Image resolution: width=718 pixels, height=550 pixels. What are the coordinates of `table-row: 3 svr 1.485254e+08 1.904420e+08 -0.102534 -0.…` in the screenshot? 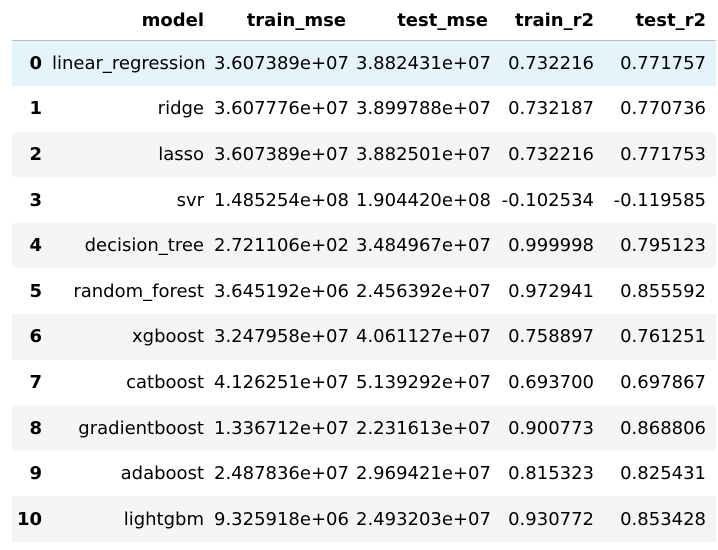 It's located at (364, 200).